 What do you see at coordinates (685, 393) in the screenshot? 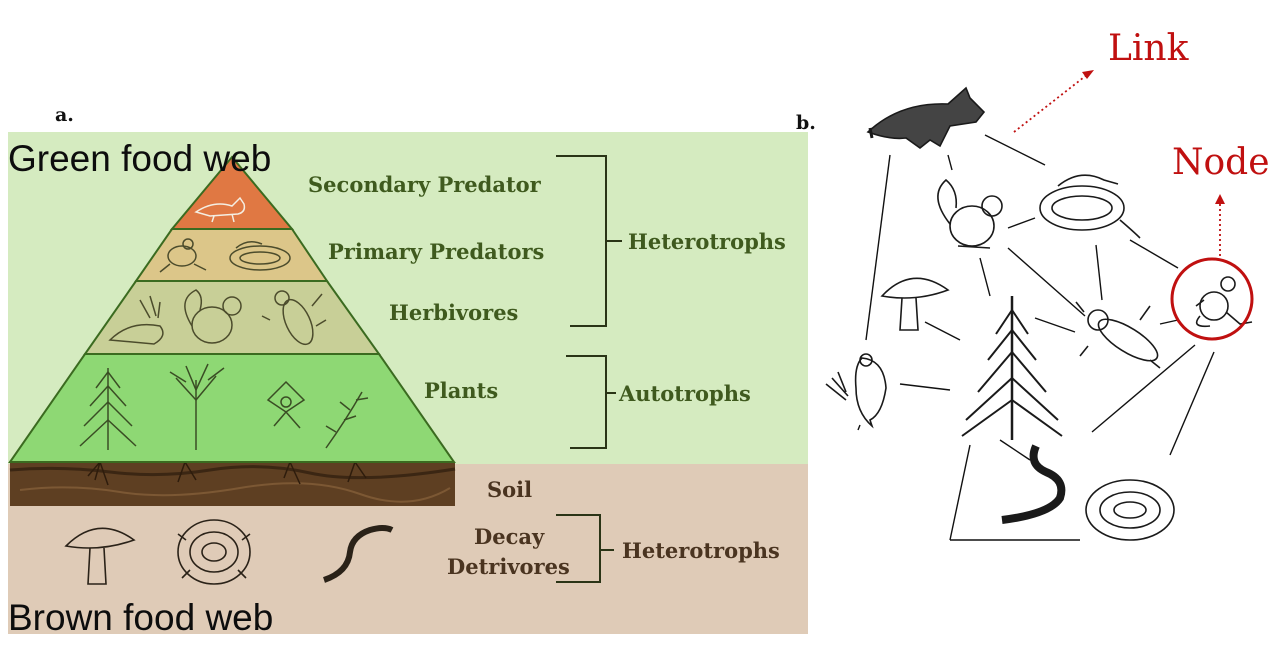
I see `group-autotrophs: Autotrophs` at bounding box center [685, 393].